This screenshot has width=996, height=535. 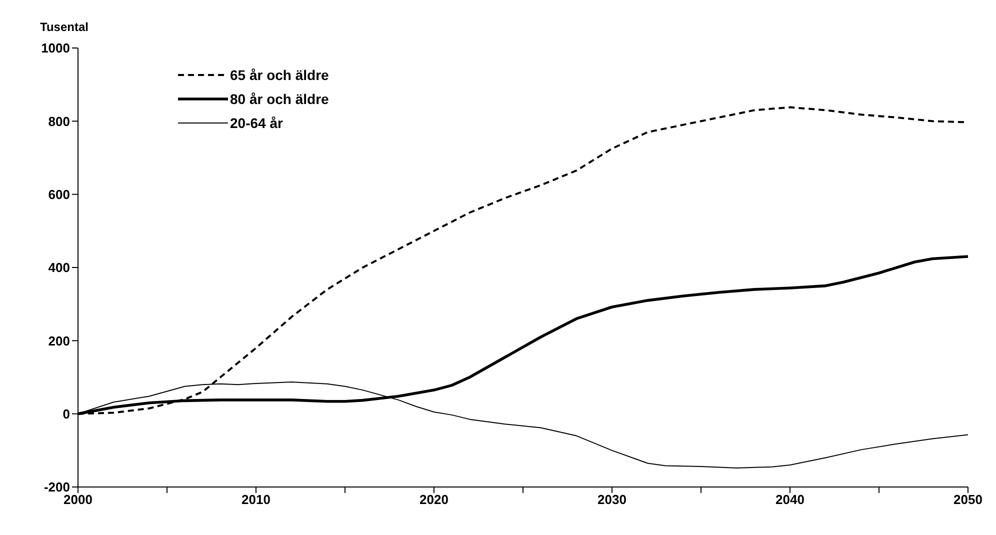 I want to click on x-tick-label: 2030, so click(x=612, y=500).